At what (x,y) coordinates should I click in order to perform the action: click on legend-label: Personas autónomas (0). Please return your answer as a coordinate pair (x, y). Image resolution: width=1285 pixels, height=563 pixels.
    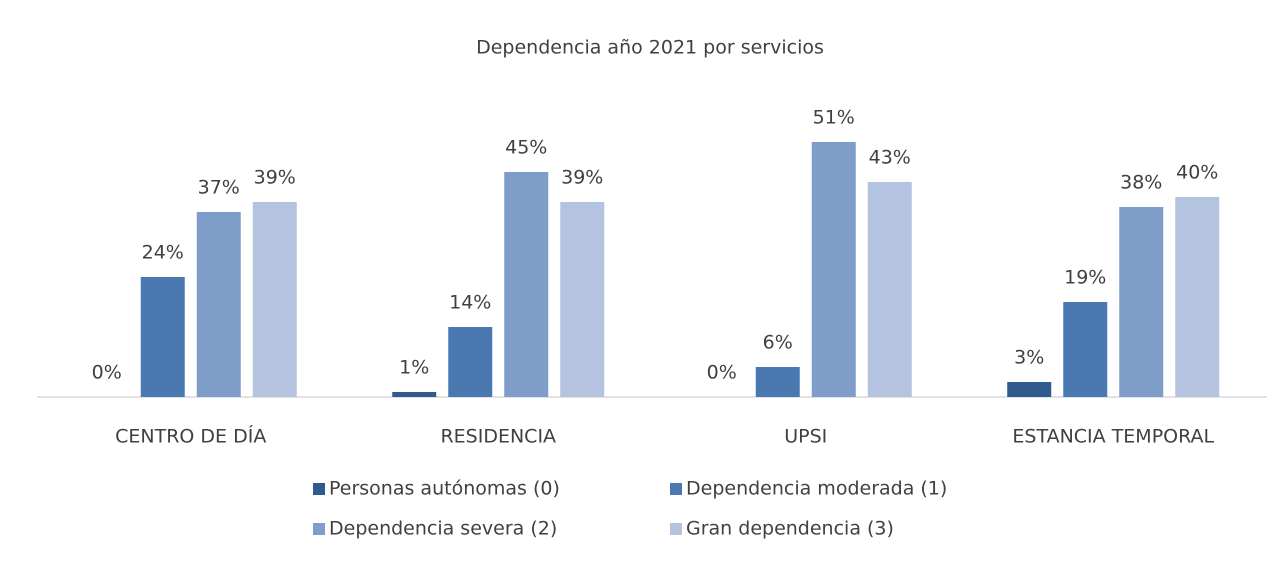
    Looking at the image, I should click on (444, 489).